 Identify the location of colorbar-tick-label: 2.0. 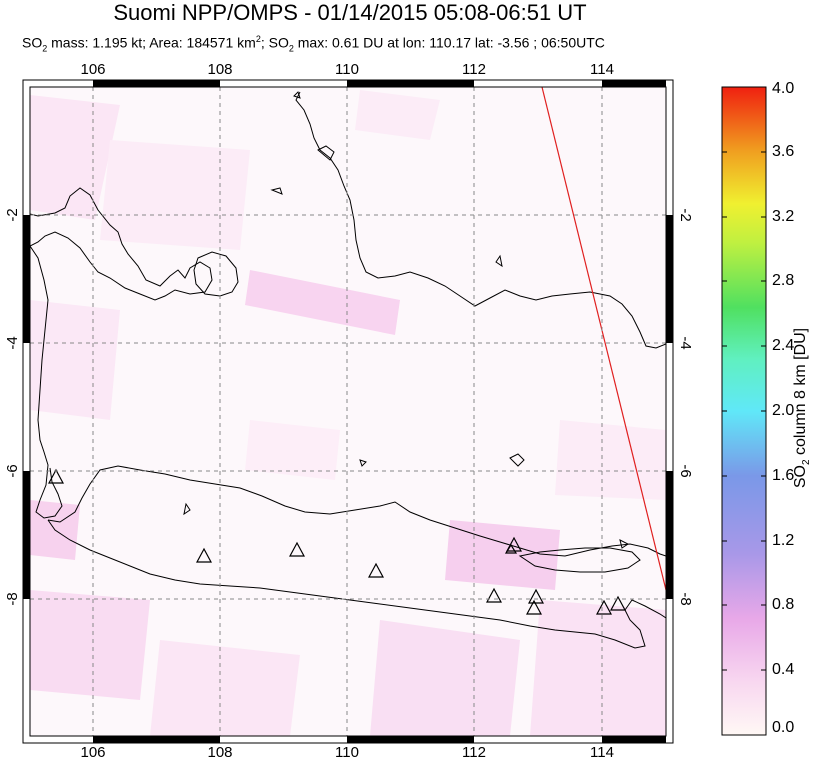
(783, 410).